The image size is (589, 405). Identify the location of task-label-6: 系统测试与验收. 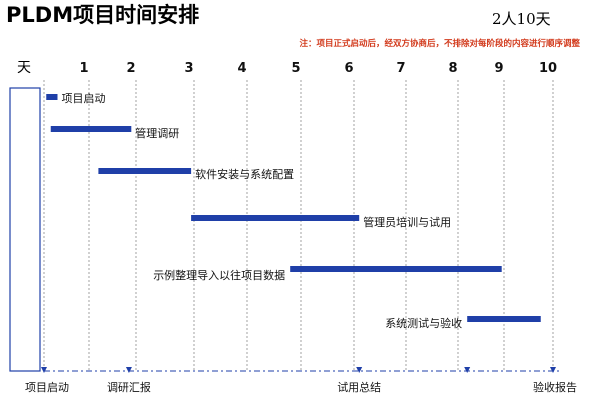
(423, 323).